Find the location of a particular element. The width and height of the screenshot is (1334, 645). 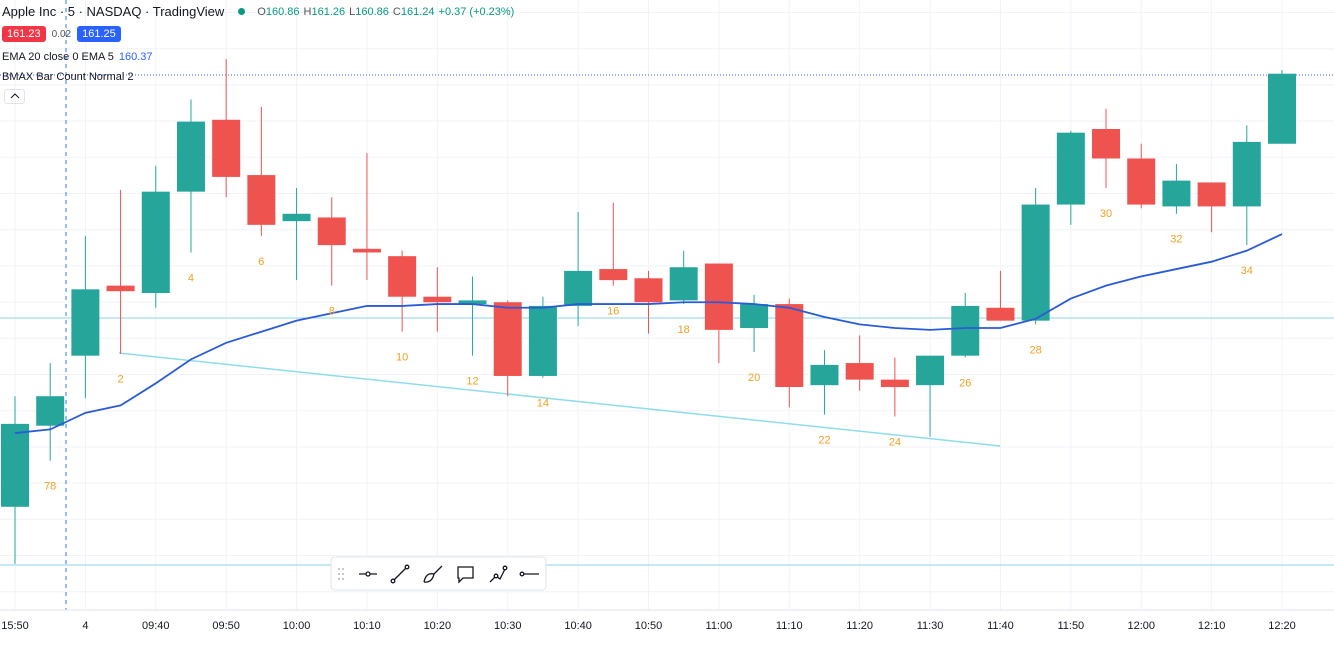

status-dot is located at coordinates (242, 11).